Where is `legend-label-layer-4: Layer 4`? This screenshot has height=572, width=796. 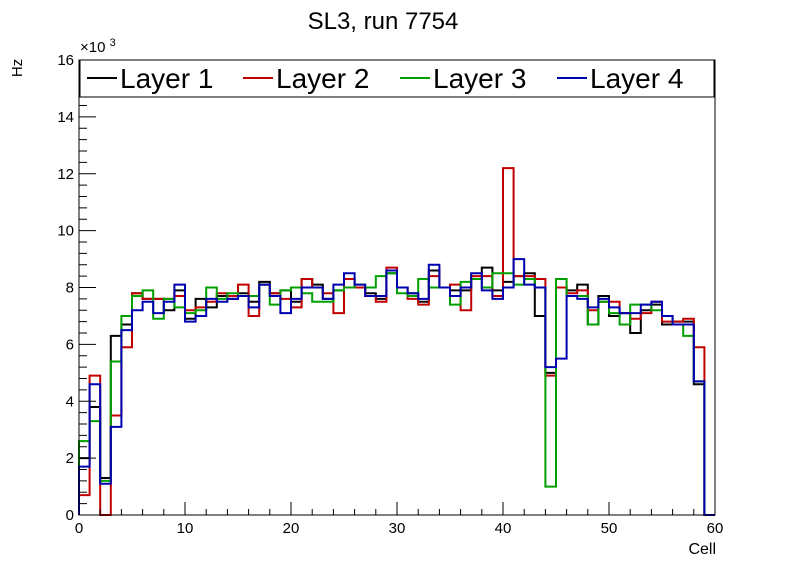
legend-label-layer-4: Layer 4 is located at coordinates (636, 78).